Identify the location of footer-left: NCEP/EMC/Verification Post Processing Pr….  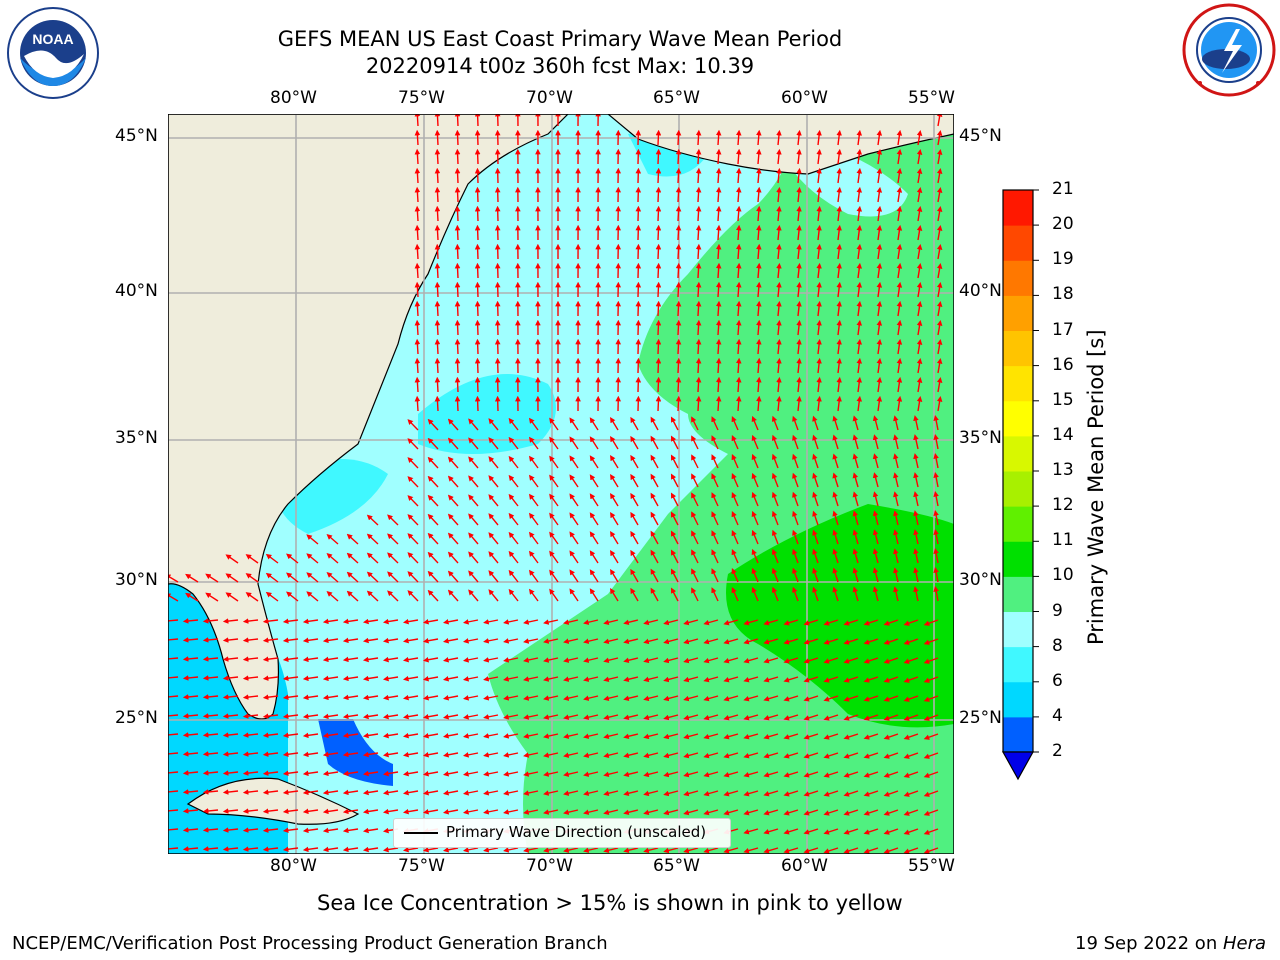
(310, 943).